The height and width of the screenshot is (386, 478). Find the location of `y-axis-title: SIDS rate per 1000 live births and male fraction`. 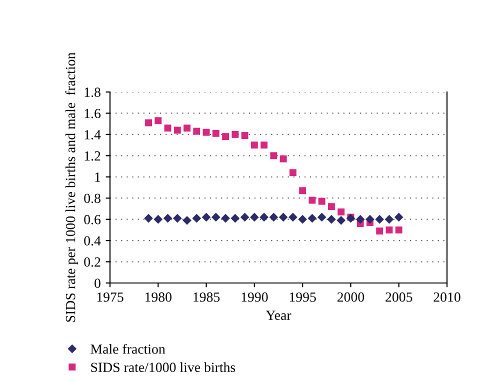

y-axis-title: SIDS rate per 1000 live births and male fraction is located at coordinates (71, 187).